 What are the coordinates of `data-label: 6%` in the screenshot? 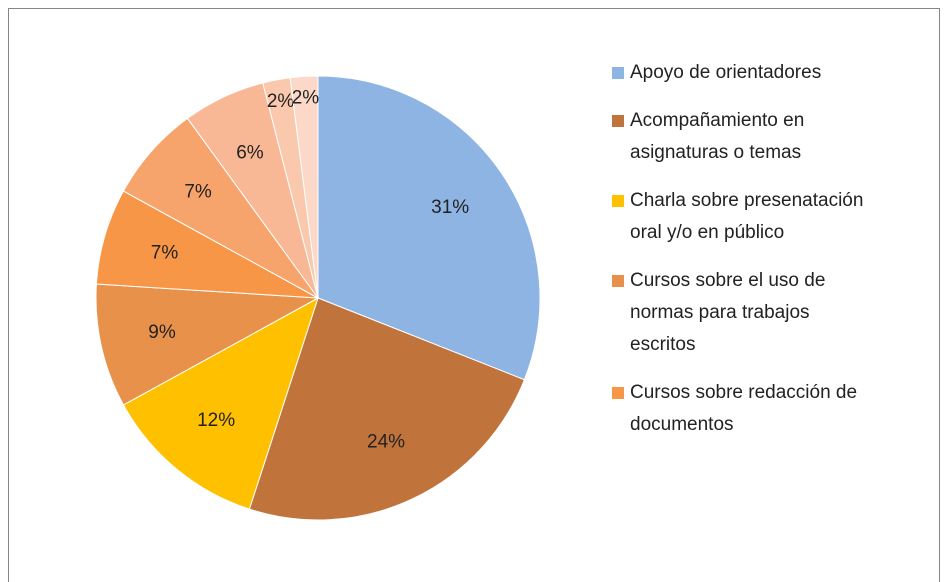 It's located at (250, 152).